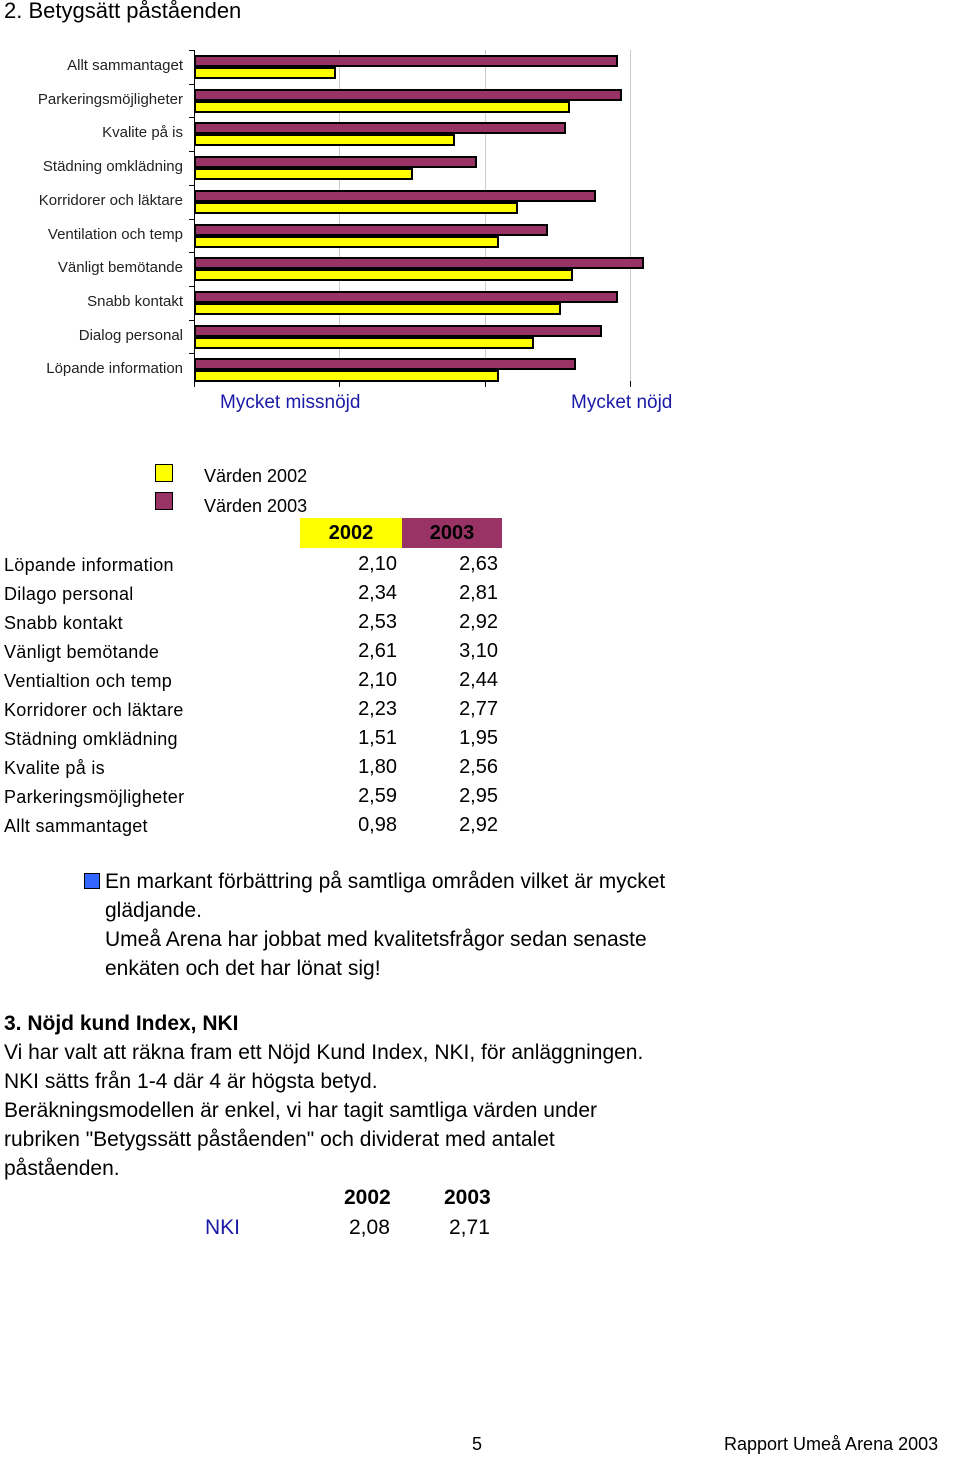 The height and width of the screenshot is (1457, 960). I want to click on table-cell-2003: 2,77, so click(478, 709).